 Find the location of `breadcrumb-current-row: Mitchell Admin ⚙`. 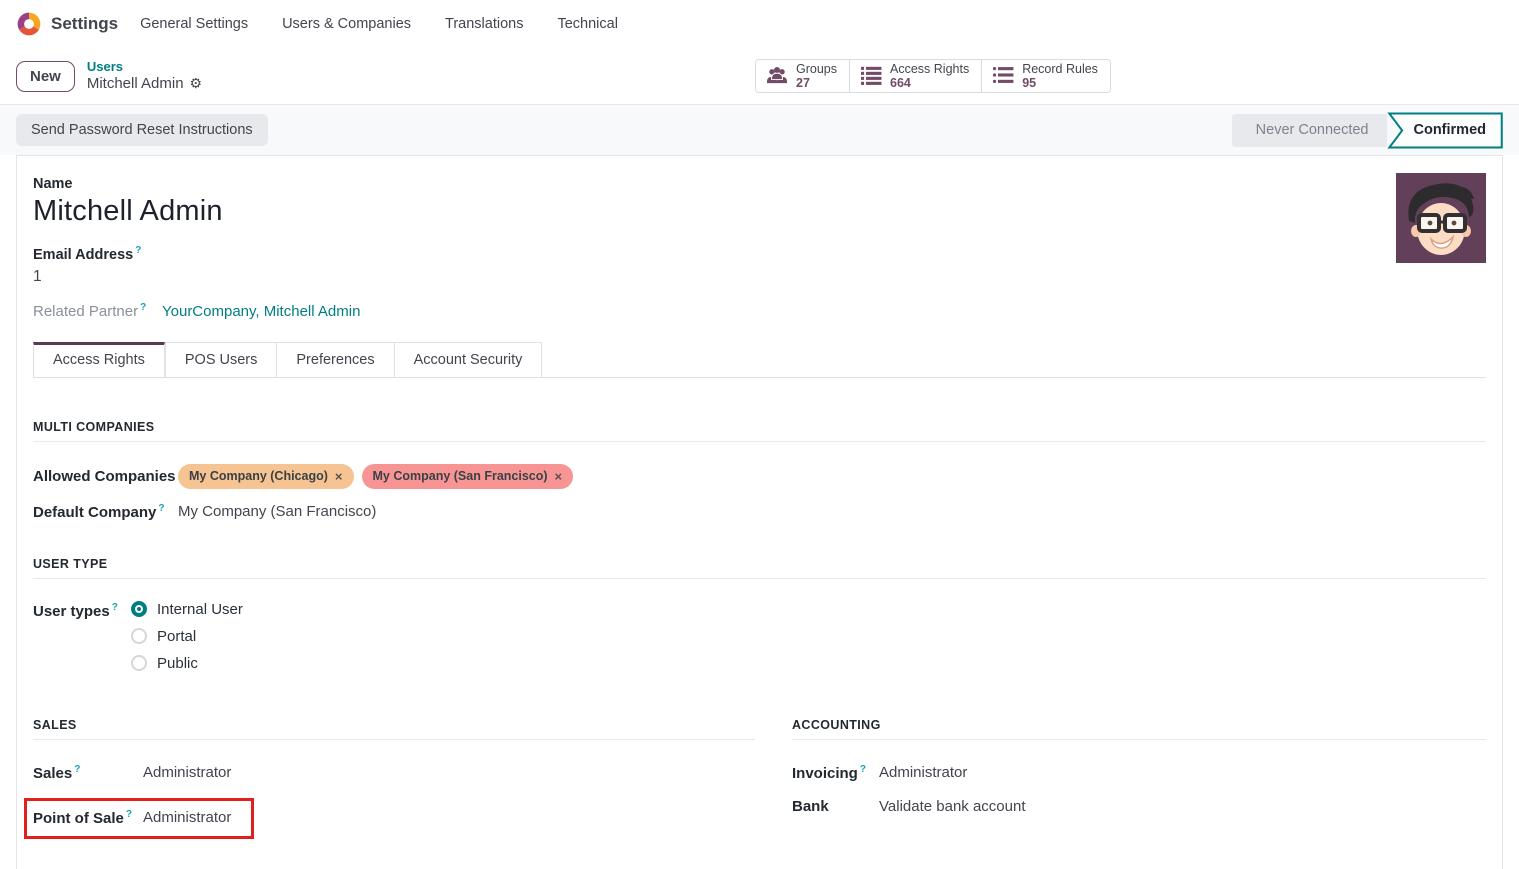

breadcrumb-current-row: Mitchell Admin ⚙ is located at coordinates (144, 84).